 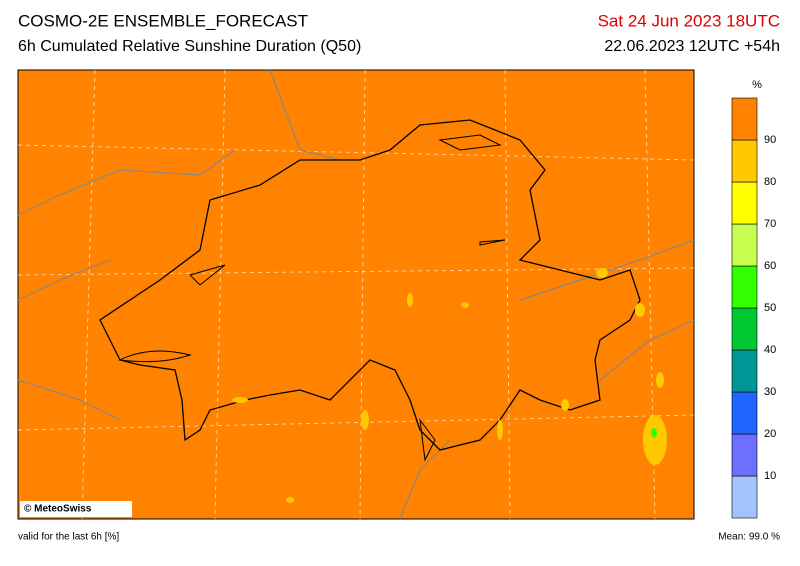 I want to click on credit-box, so click(x=76, y=509).